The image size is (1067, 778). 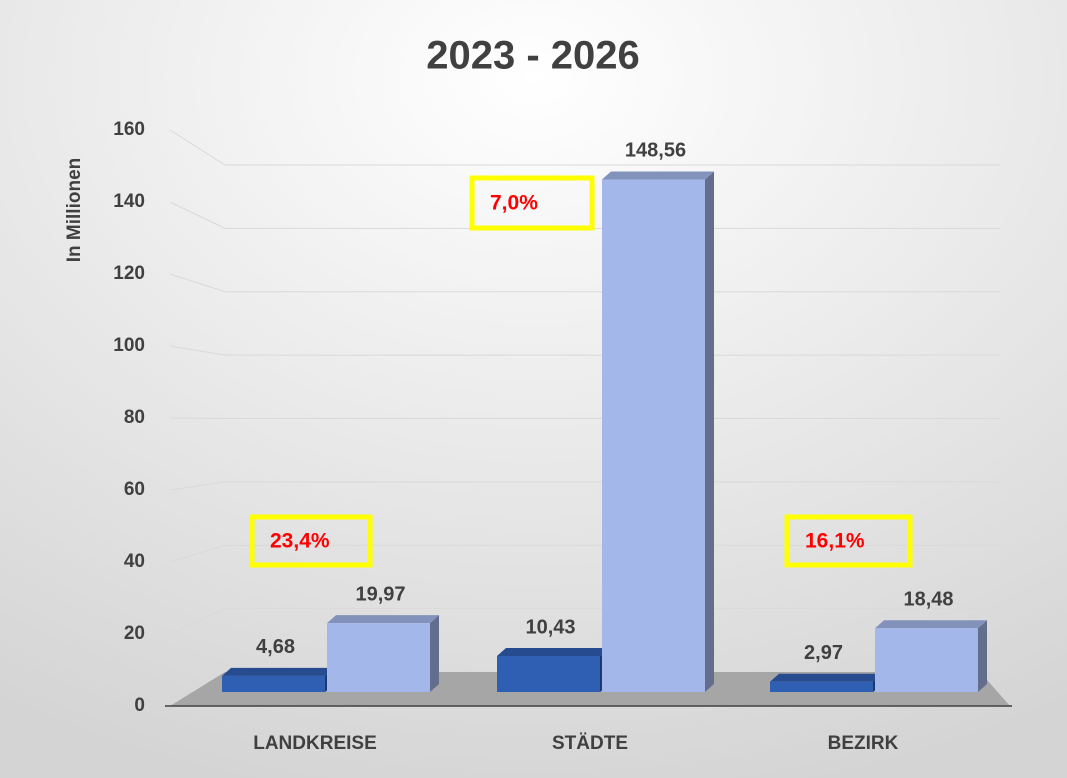 I want to click on data-label: 10,43, so click(x=550, y=627).